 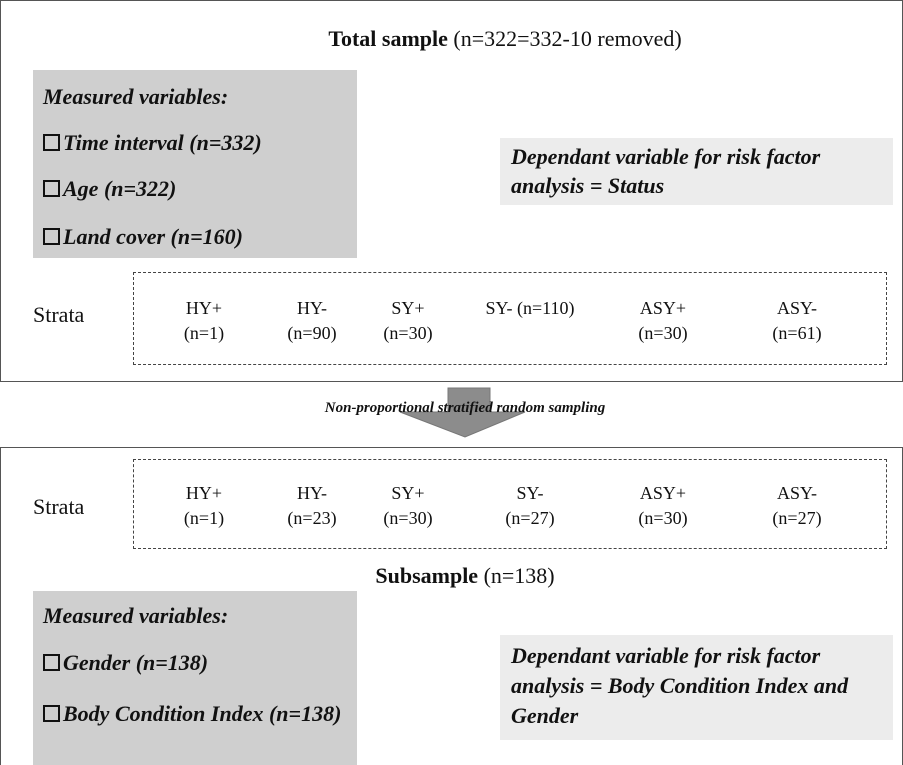 I want to click on total-title: Total sample (n=322=332-10 removed), so click(x=451, y=39).